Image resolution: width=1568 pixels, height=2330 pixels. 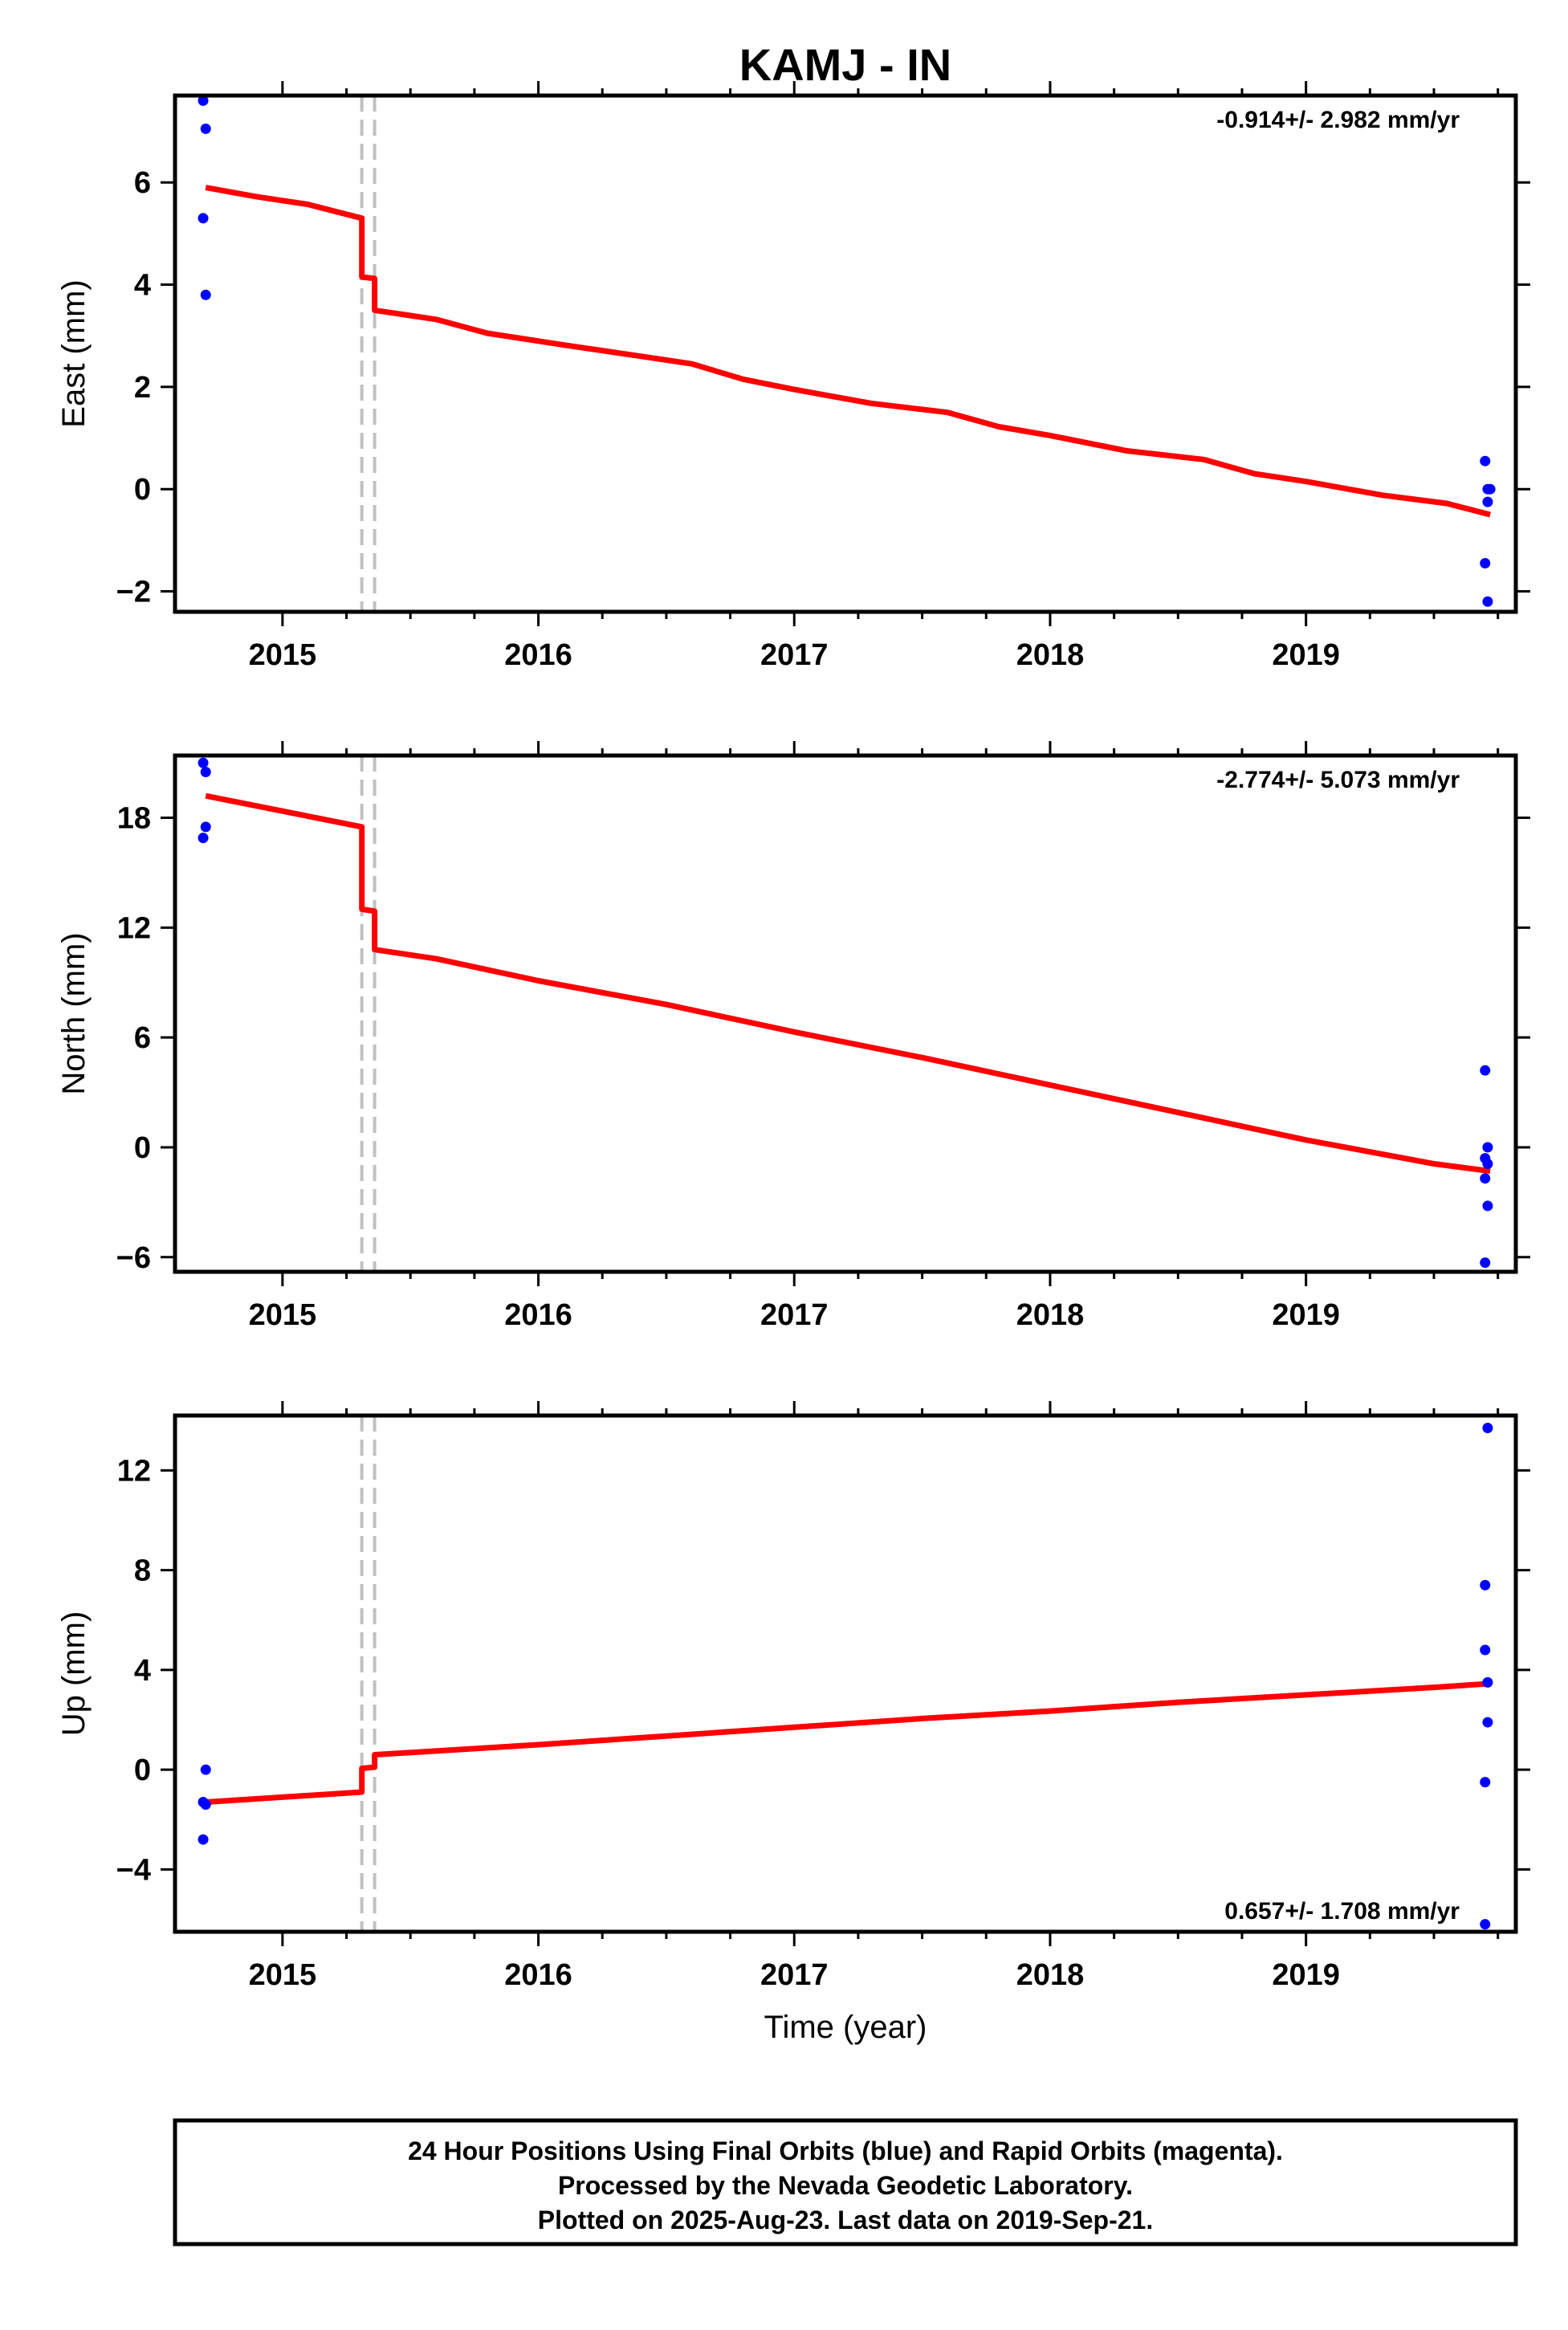 What do you see at coordinates (142, 388) in the screenshot?
I see `y-tick-label: 2` at bounding box center [142, 388].